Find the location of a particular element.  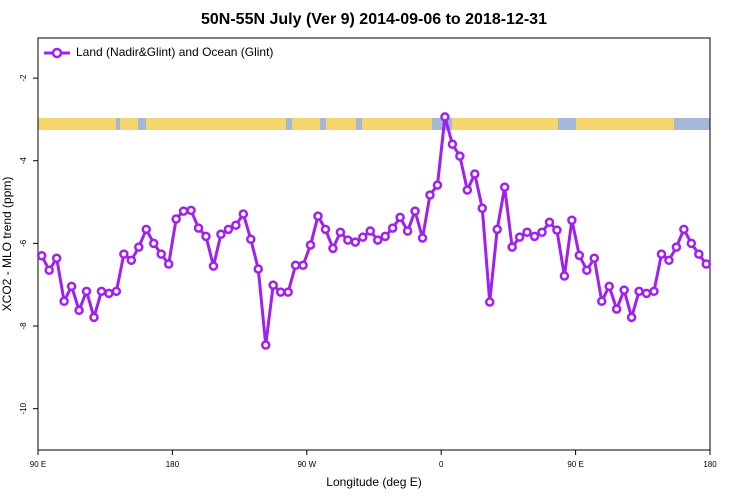

x-tick-label: 90 W is located at coordinates (306, 464).